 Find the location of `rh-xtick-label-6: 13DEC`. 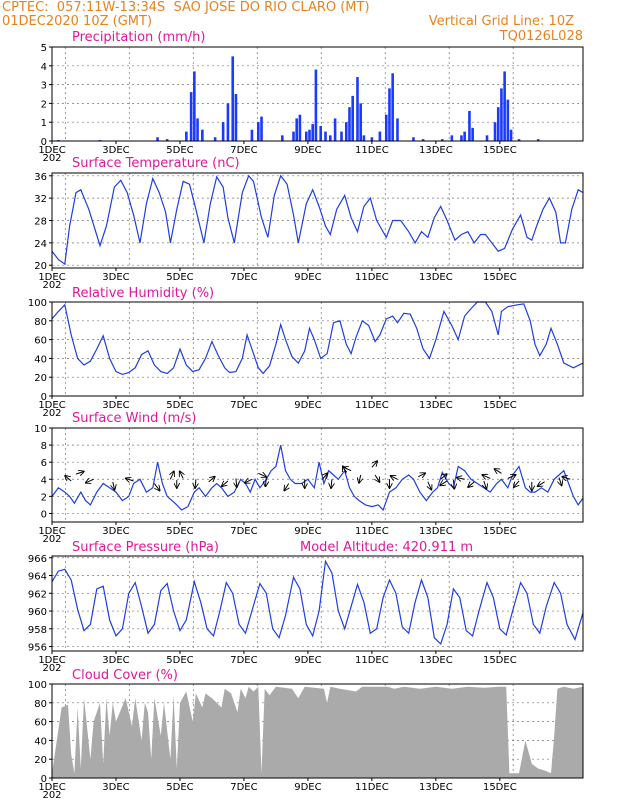

rh-xtick-label-6: 13DEC is located at coordinates (436, 405).